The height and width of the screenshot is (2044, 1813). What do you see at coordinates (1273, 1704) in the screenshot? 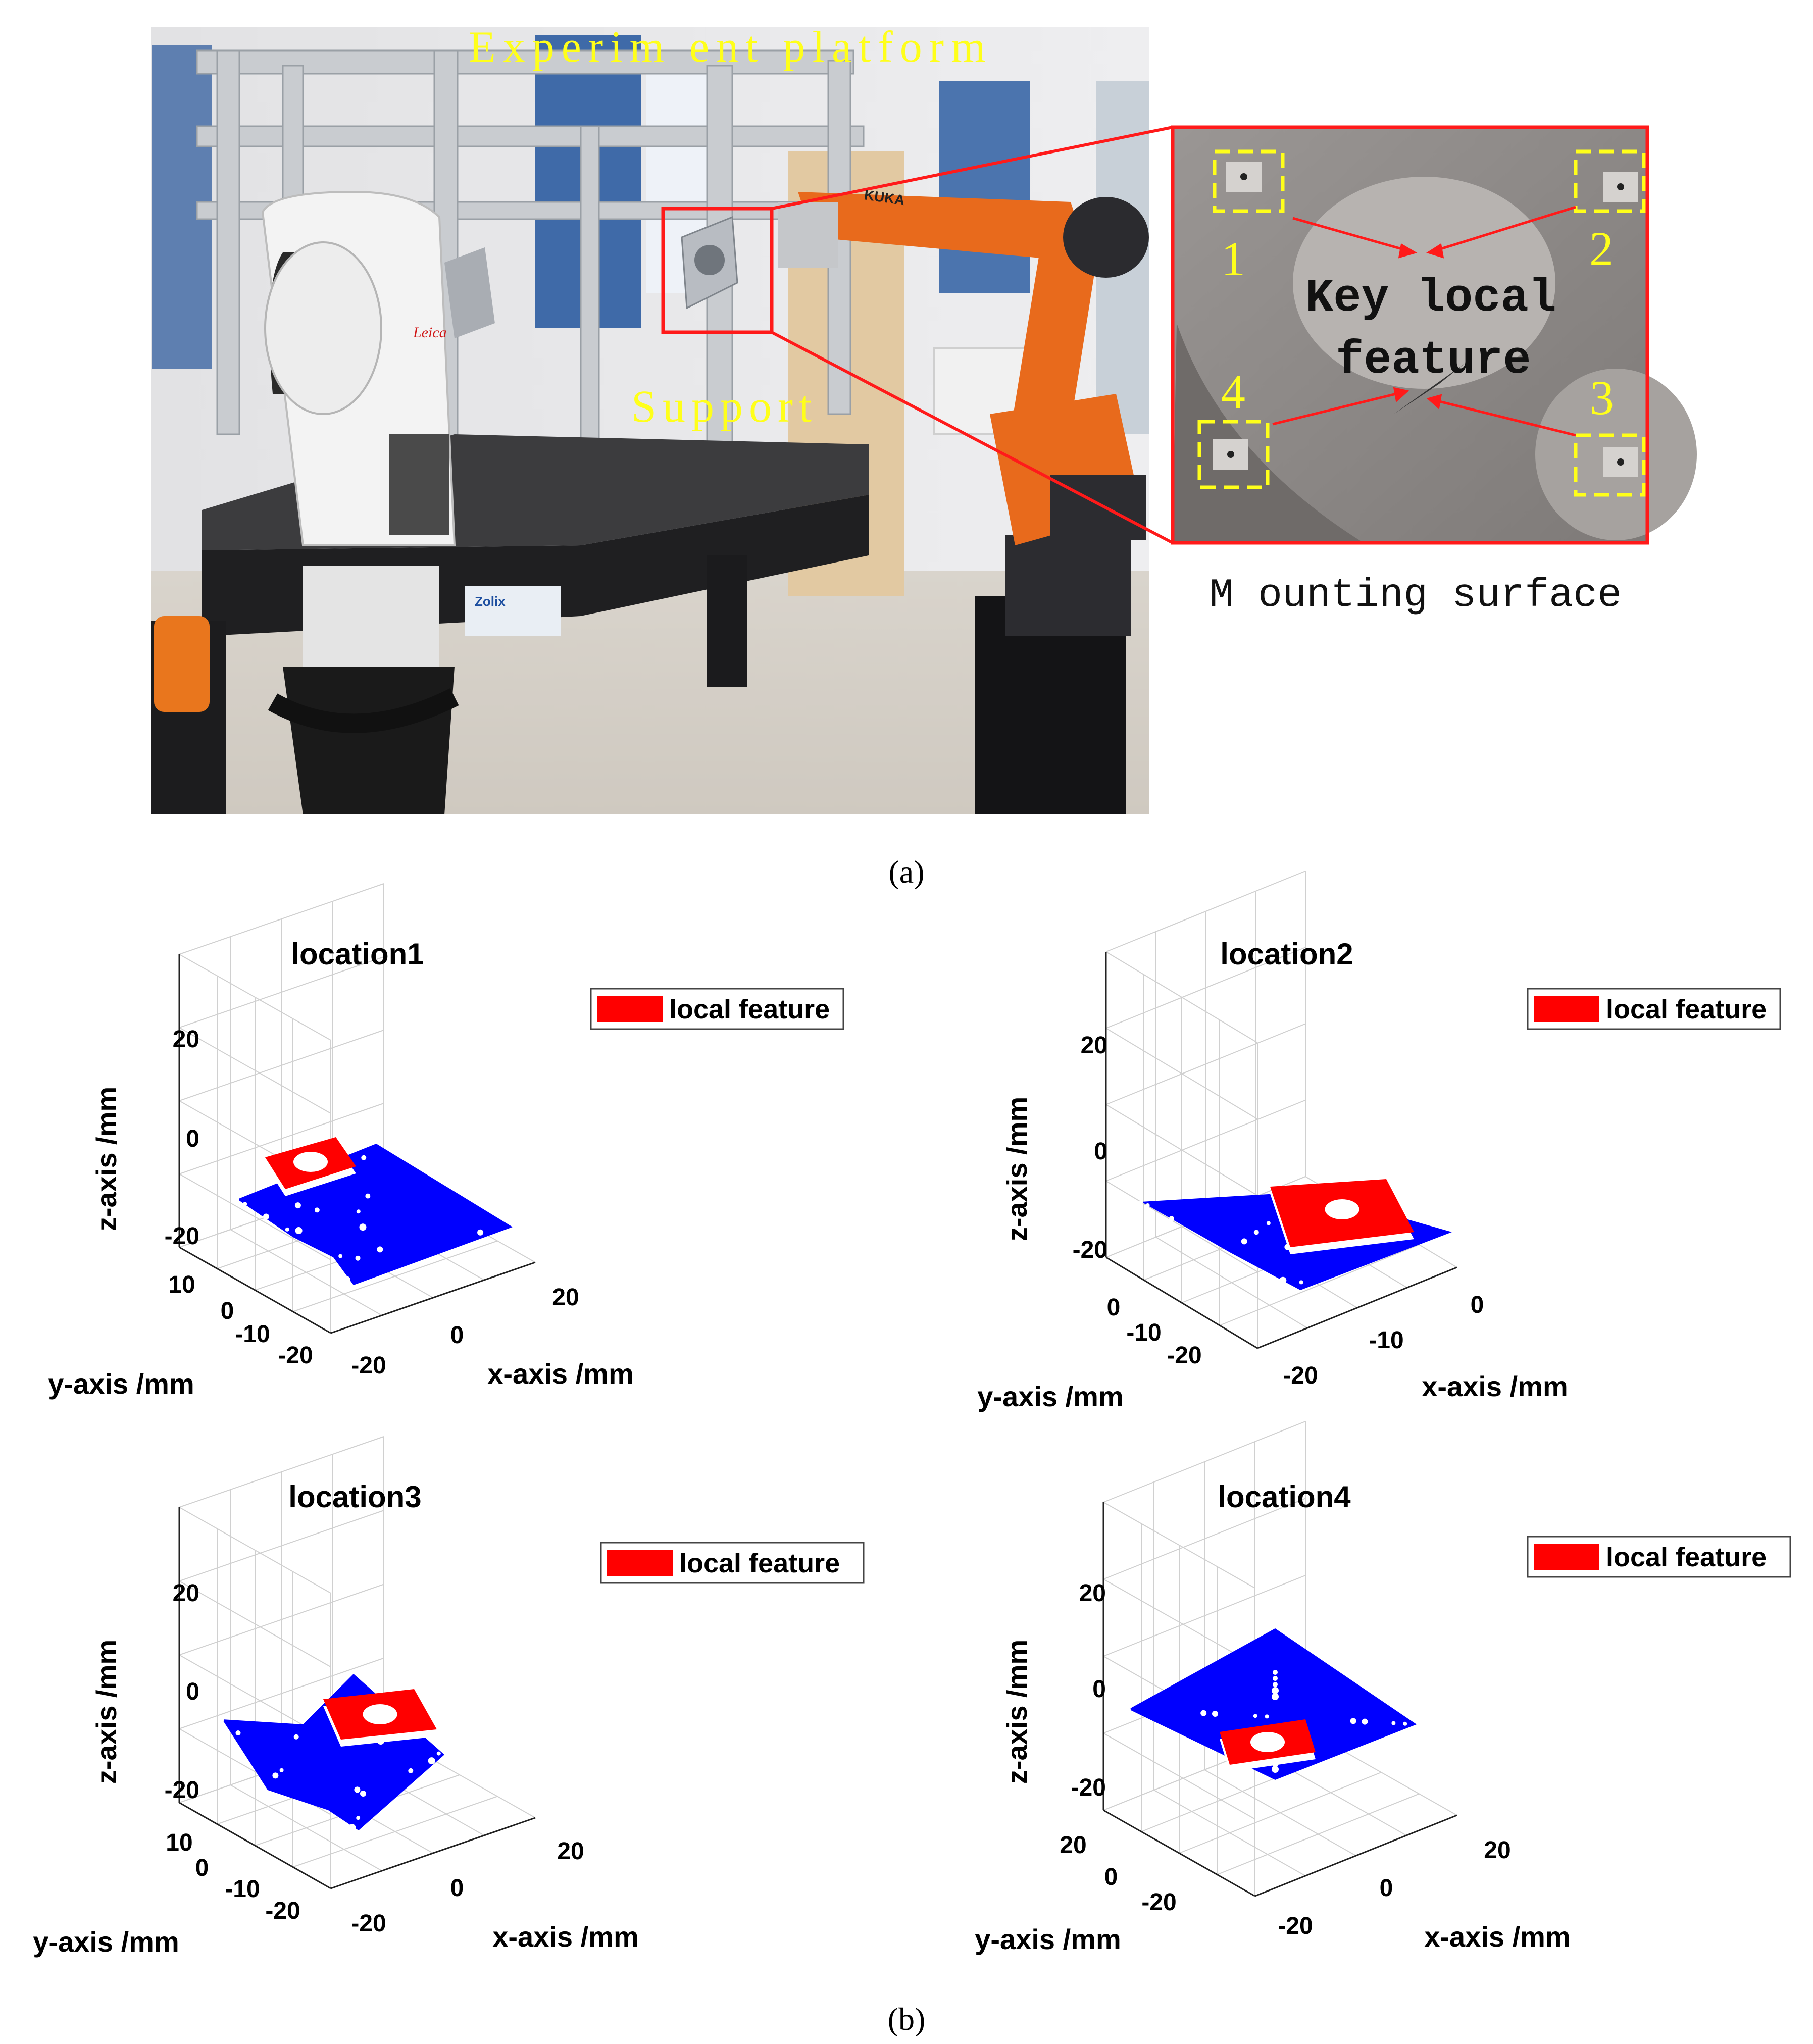
I see `point-cloud-surface` at bounding box center [1273, 1704].